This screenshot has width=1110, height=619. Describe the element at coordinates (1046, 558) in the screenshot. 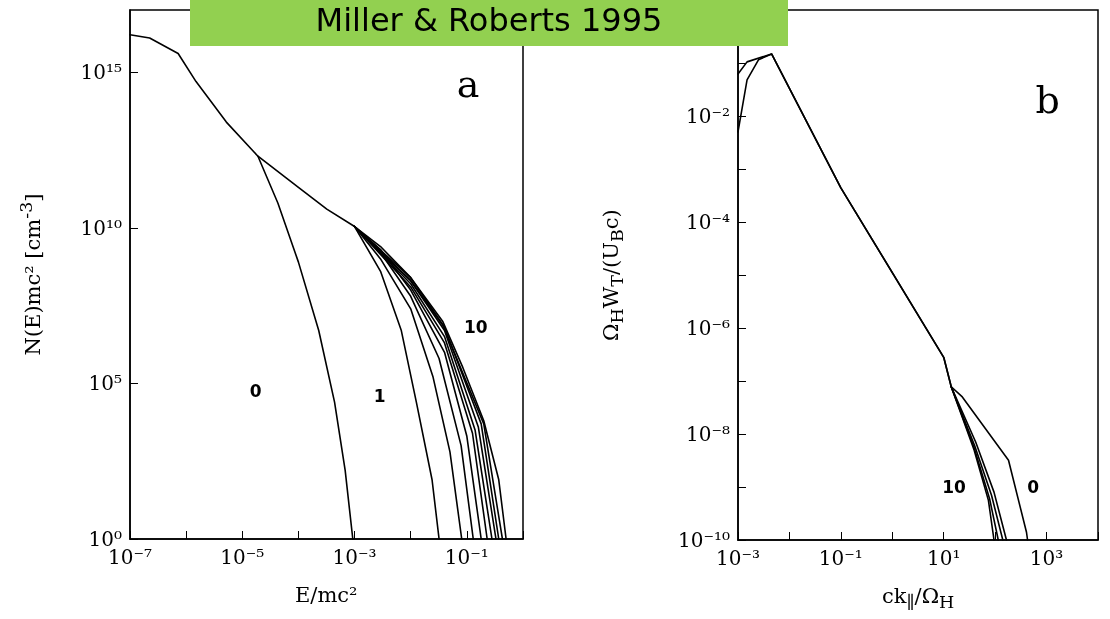

I see `x-tick-label: 10³` at that location.